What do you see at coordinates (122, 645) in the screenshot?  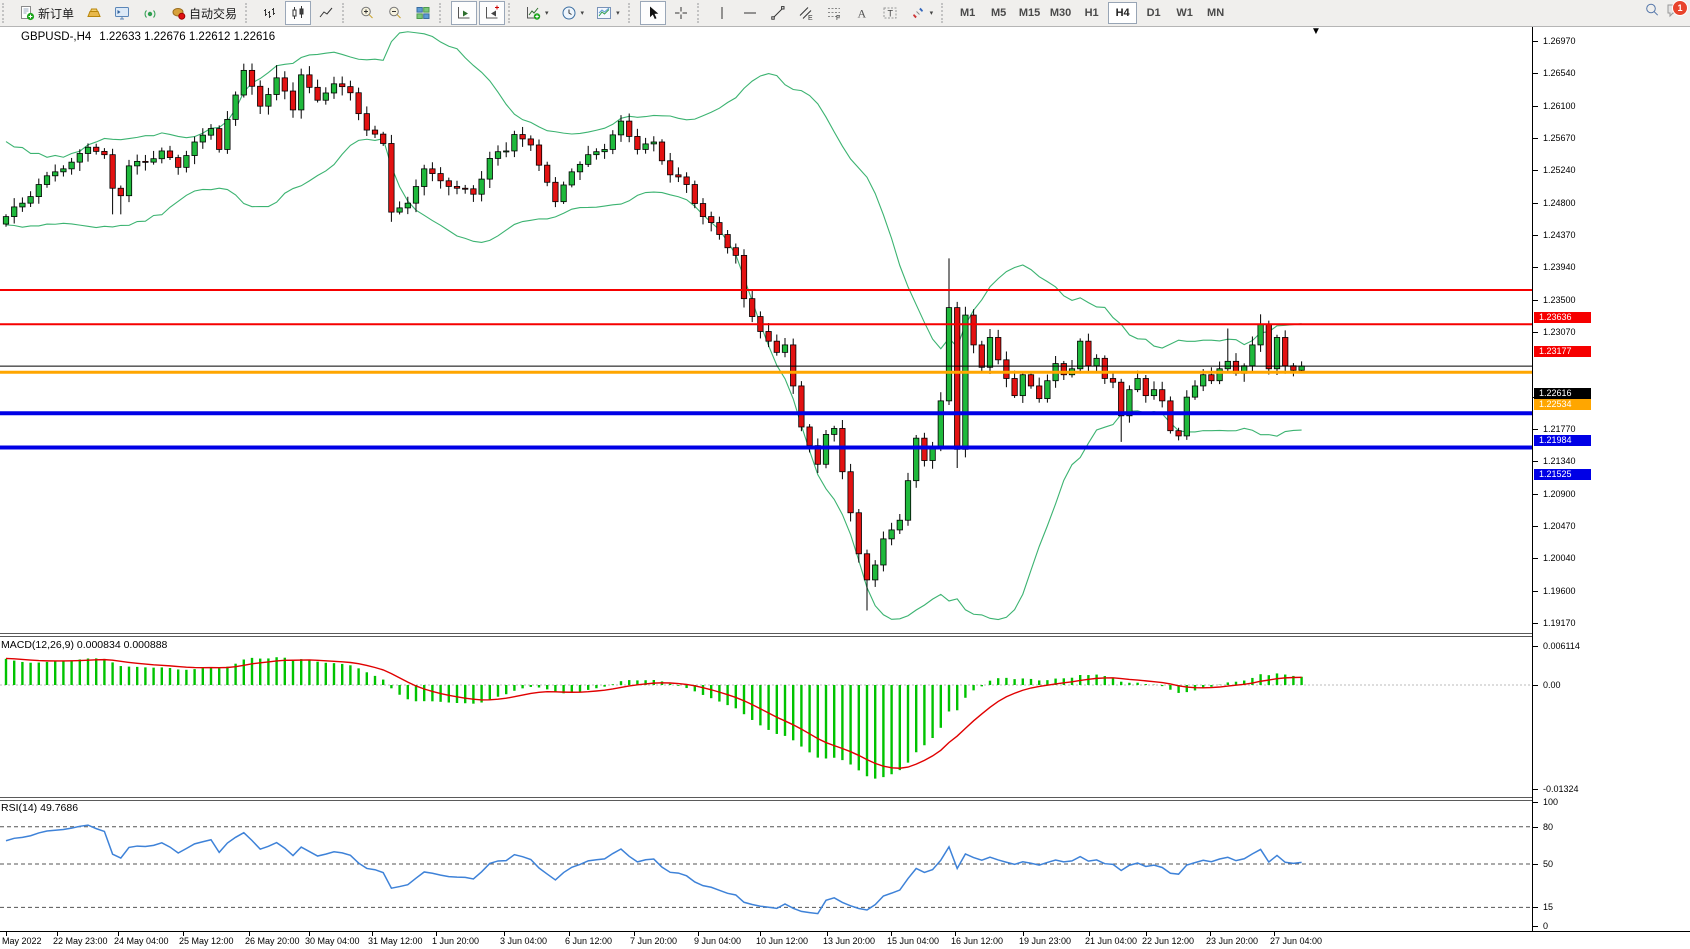 I see `macd-values: 0.000834 0.000888` at bounding box center [122, 645].